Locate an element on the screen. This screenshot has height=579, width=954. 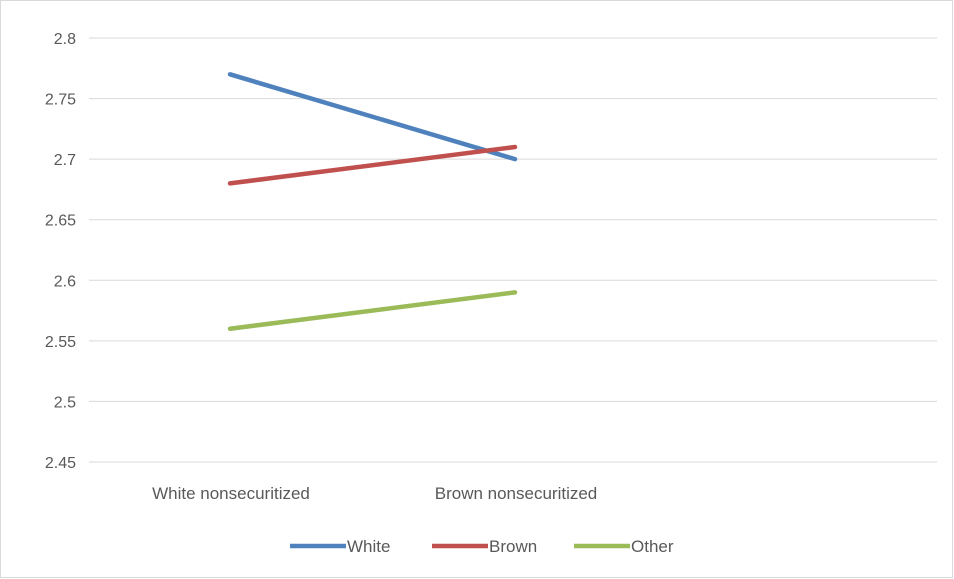
legend-label-white: White is located at coordinates (368, 546).